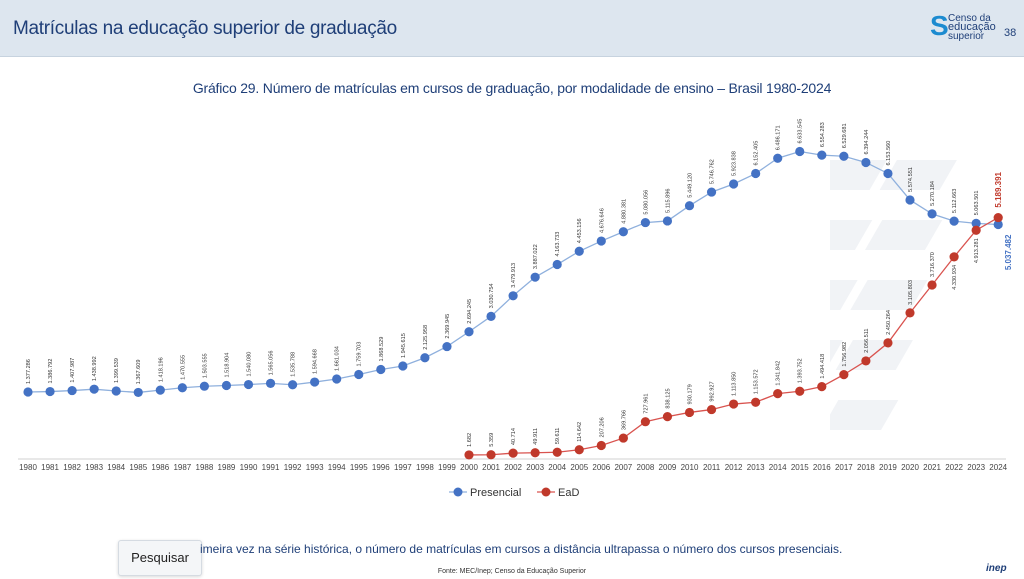 Image resolution: width=1024 pixels, height=579 pixels. What do you see at coordinates (469, 467) in the screenshot?
I see `x-tick-label: 2000` at bounding box center [469, 467].